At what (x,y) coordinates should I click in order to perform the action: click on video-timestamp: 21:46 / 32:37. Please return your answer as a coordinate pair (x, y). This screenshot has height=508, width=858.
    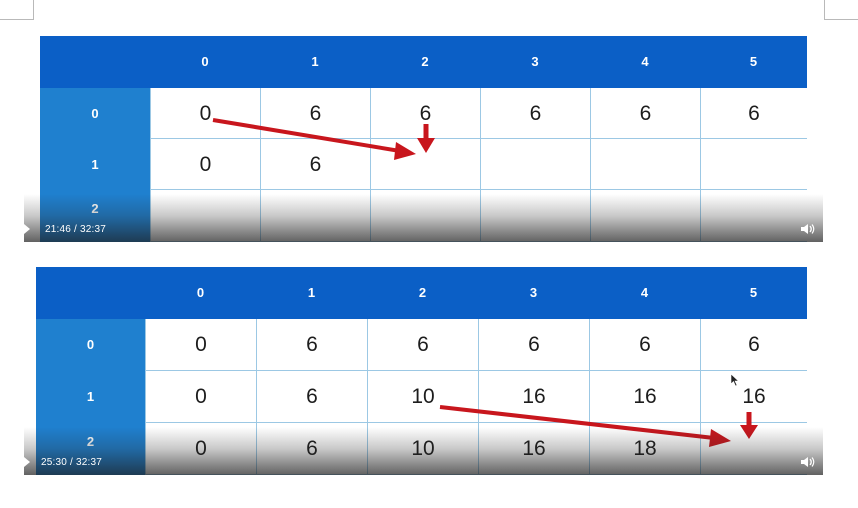
    Looking at the image, I should click on (75, 229).